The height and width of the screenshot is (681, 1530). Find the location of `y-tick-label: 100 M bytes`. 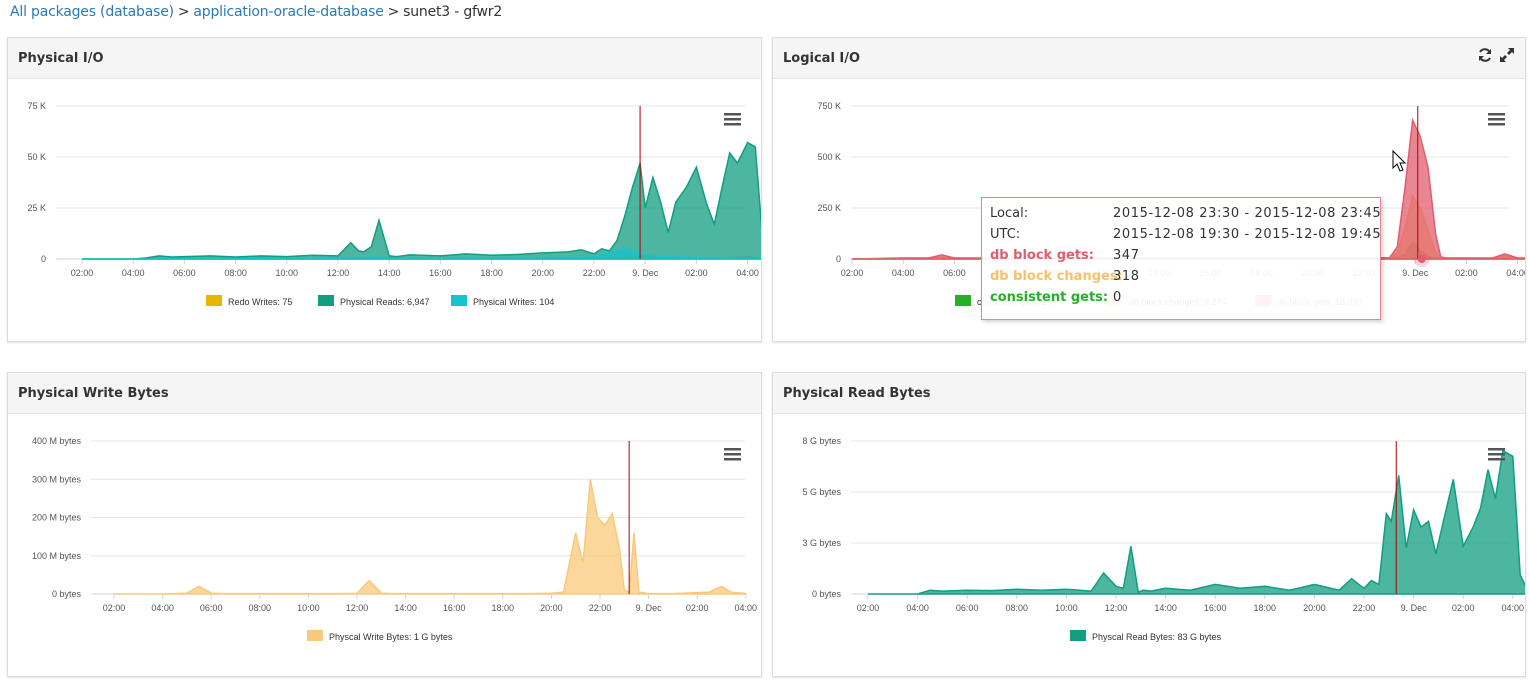

y-tick-label: 100 M bytes is located at coordinates (57, 556).